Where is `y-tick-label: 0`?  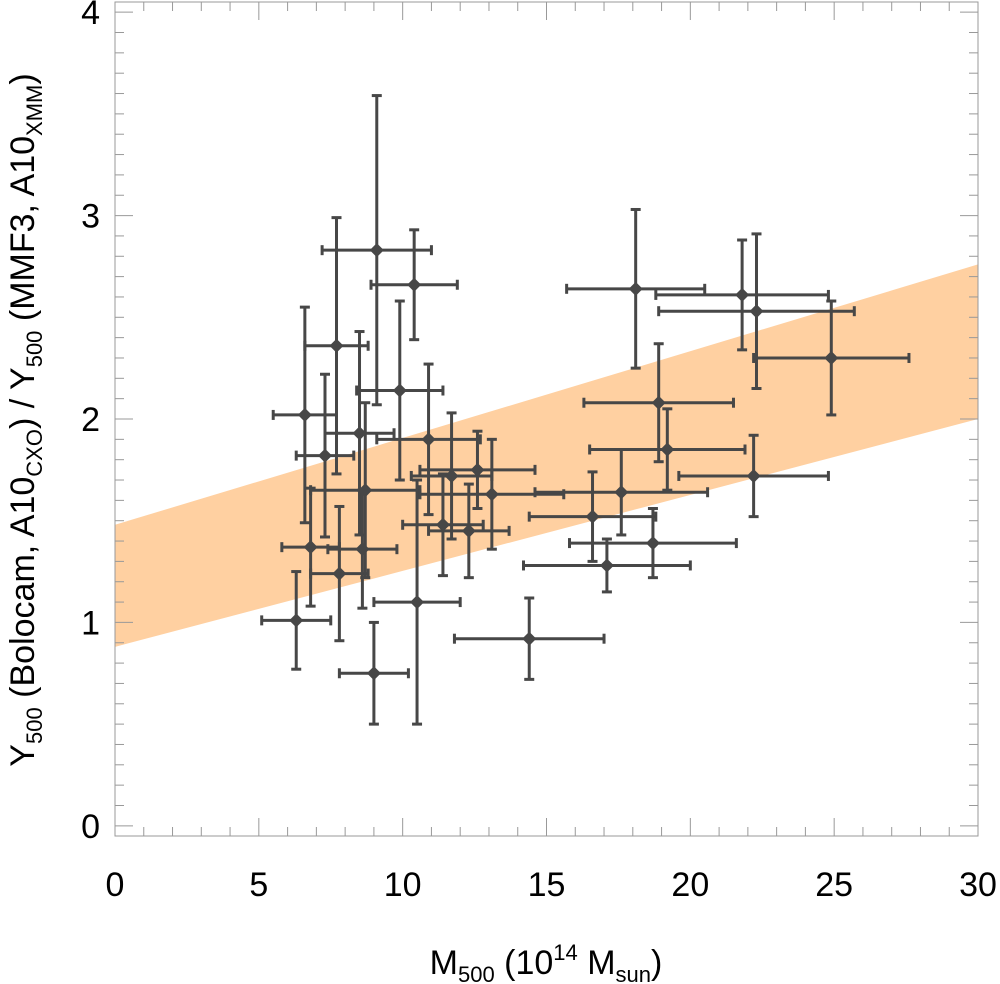 y-tick-label: 0 is located at coordinates (90, 827).